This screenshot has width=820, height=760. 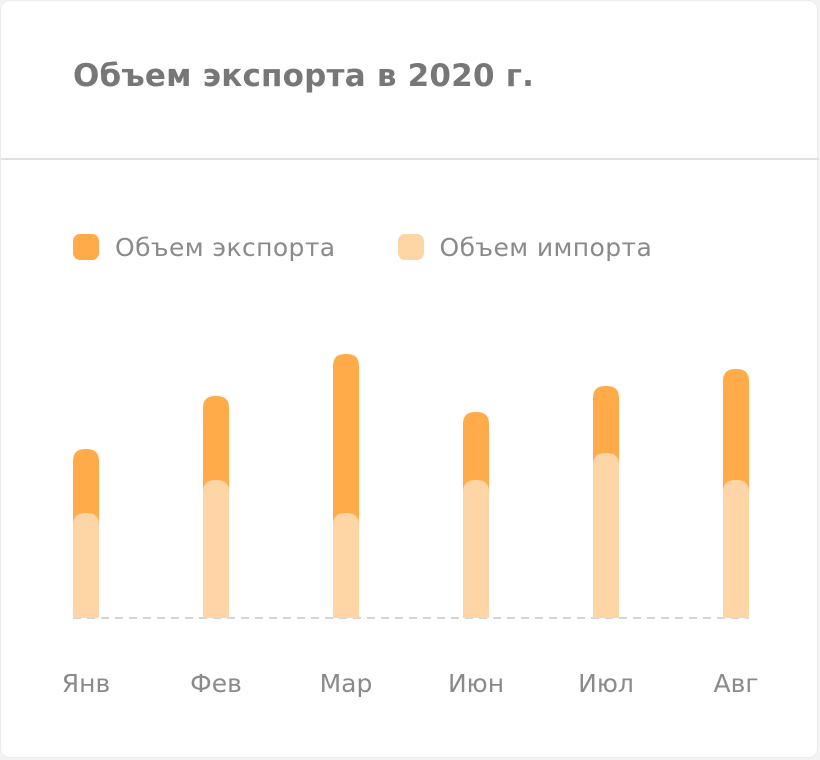 I want to click on bar-import-Авг, so click(x=736, y=549).